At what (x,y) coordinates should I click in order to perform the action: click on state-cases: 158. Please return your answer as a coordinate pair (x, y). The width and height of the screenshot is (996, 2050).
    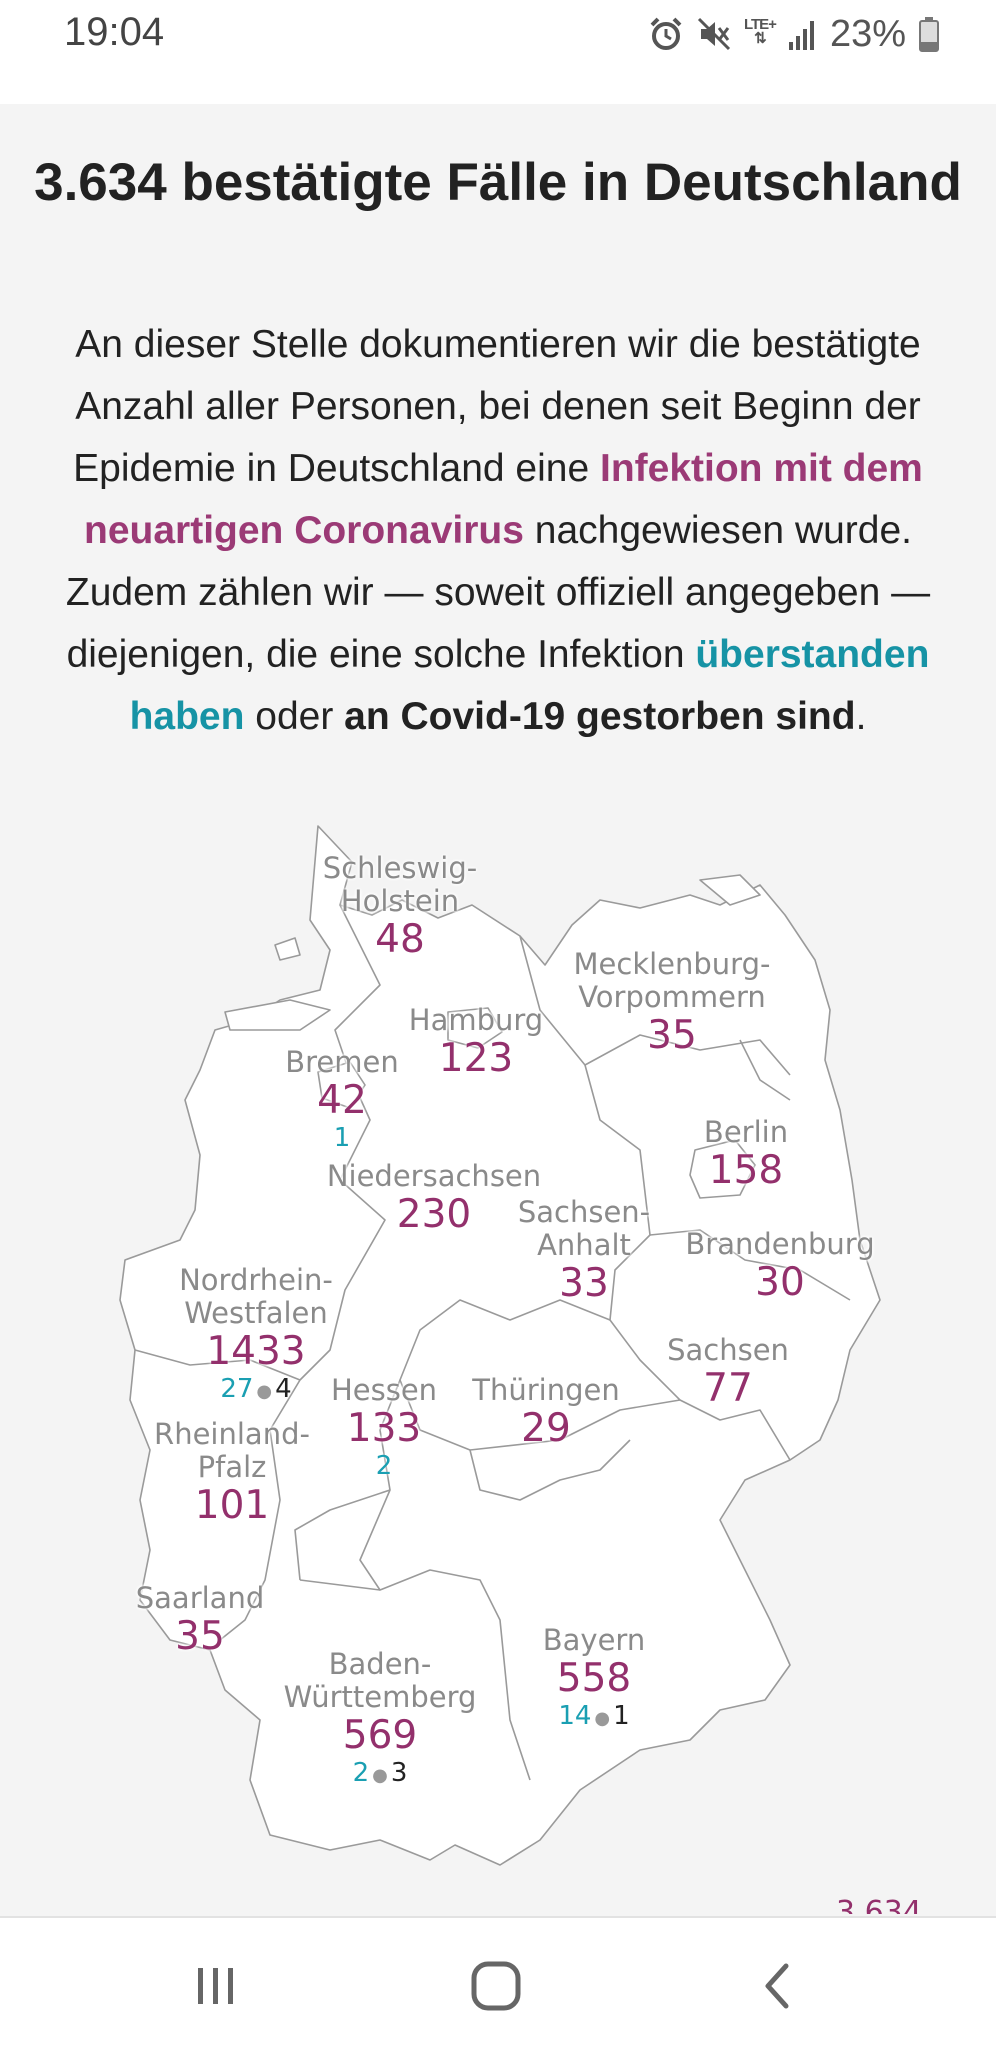
    Looking at the image, I should click on (746, 1170).